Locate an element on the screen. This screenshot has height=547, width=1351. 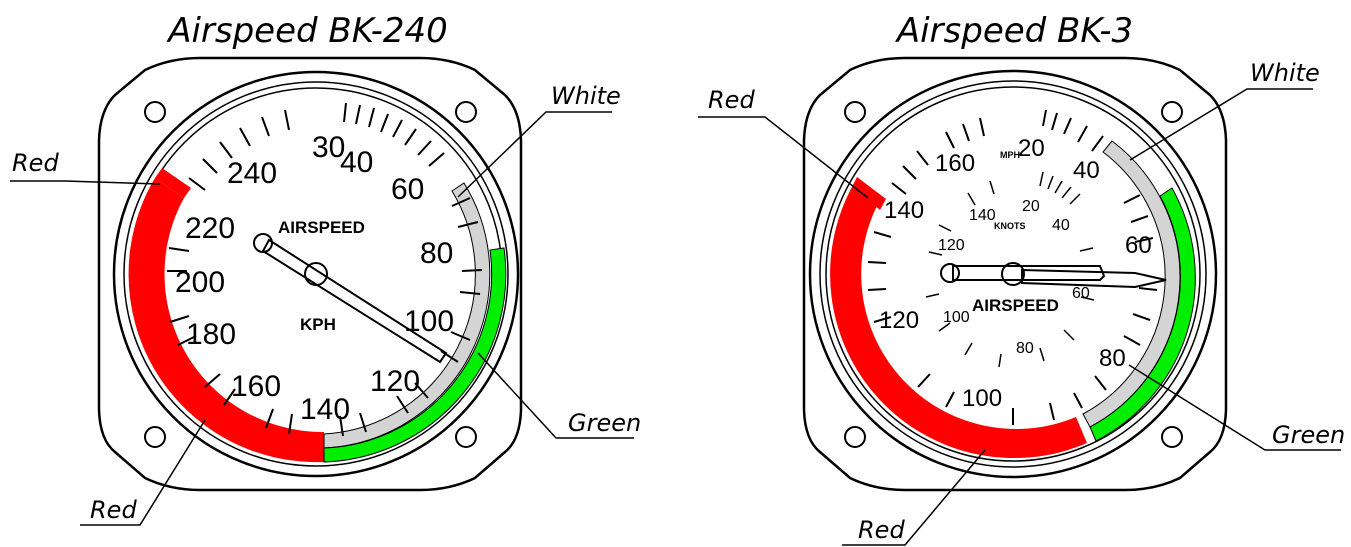
outer-scale-labels: 20 40 60 80 100 120 140 160 is located at coordinates (1015, 273).